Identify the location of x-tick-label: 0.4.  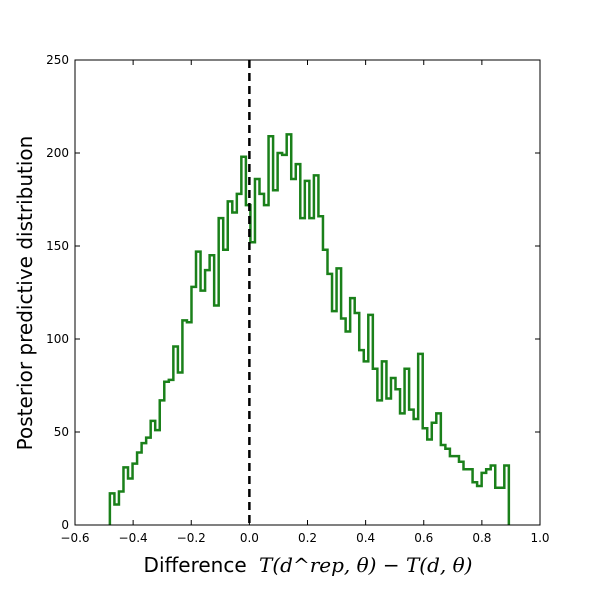
(365, 538).